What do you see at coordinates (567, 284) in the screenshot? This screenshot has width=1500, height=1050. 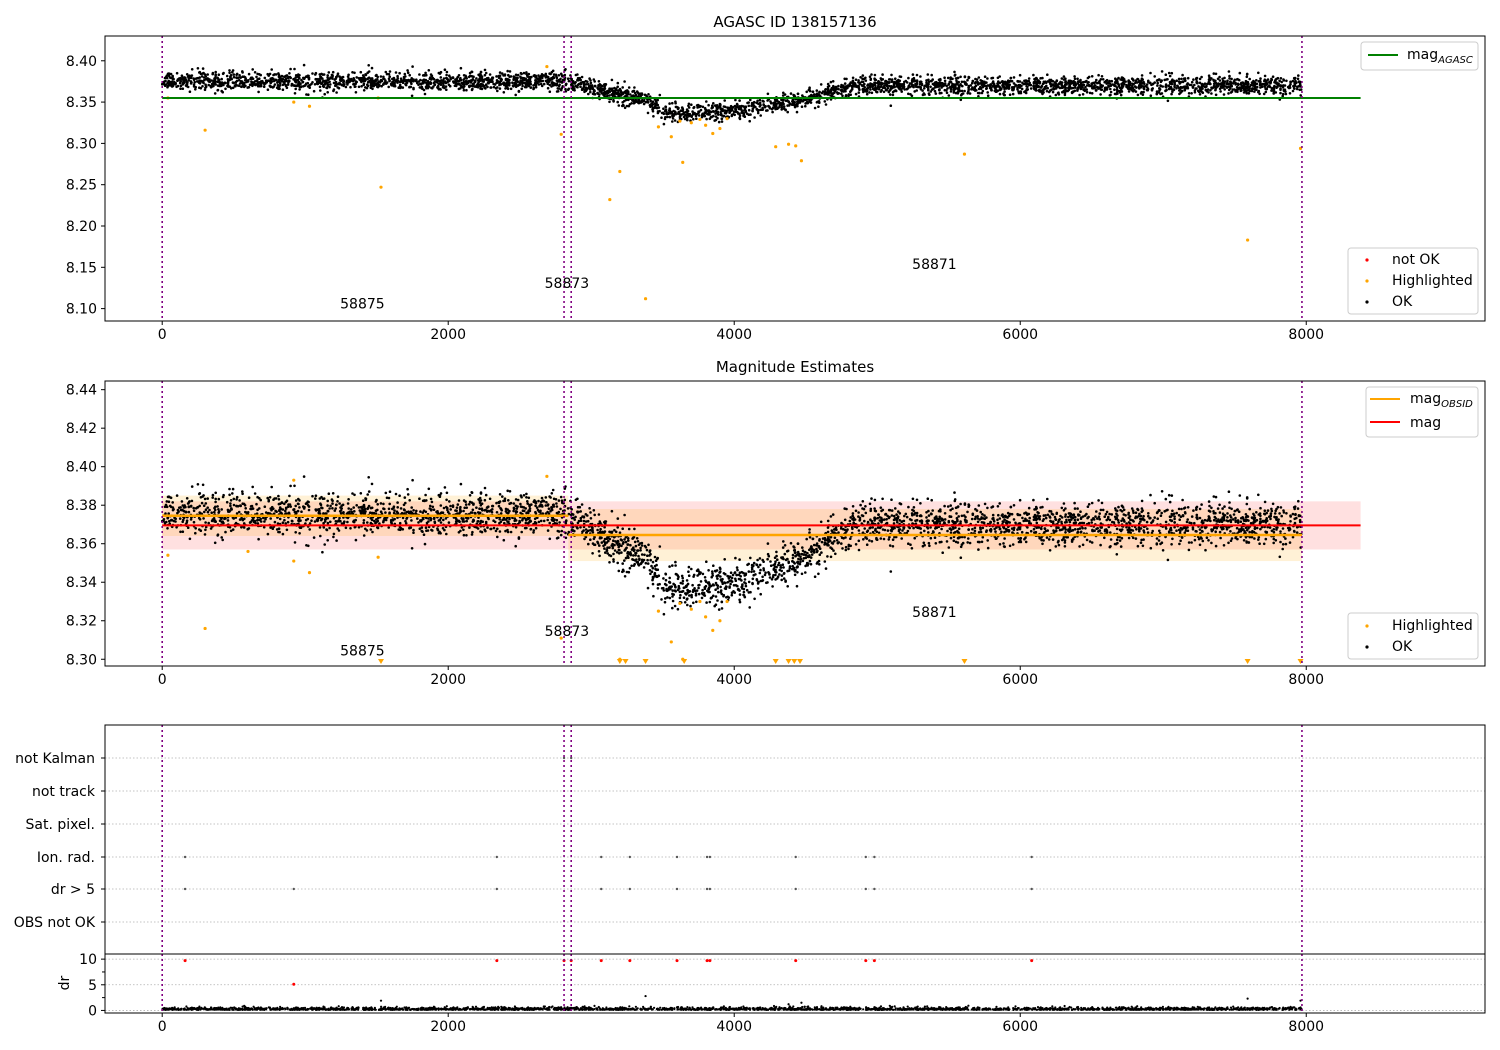 I see `obsid-label: 58873` at bounding box center [567, 284].